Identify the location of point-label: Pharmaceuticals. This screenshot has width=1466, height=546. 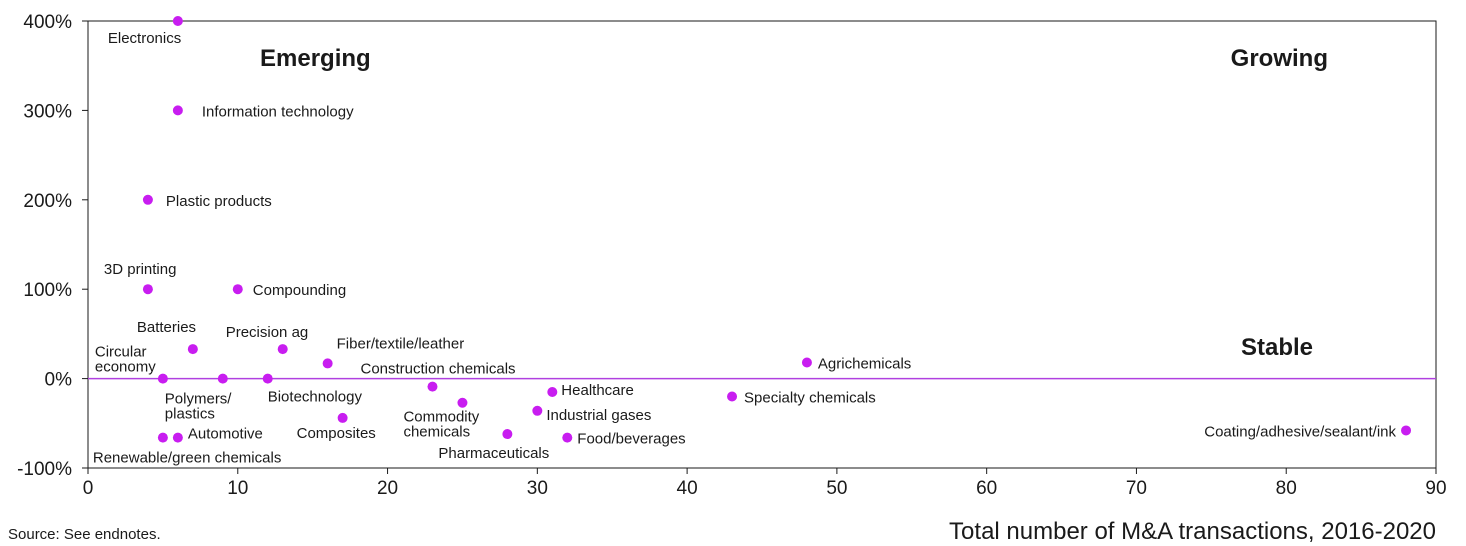
(493, 453).